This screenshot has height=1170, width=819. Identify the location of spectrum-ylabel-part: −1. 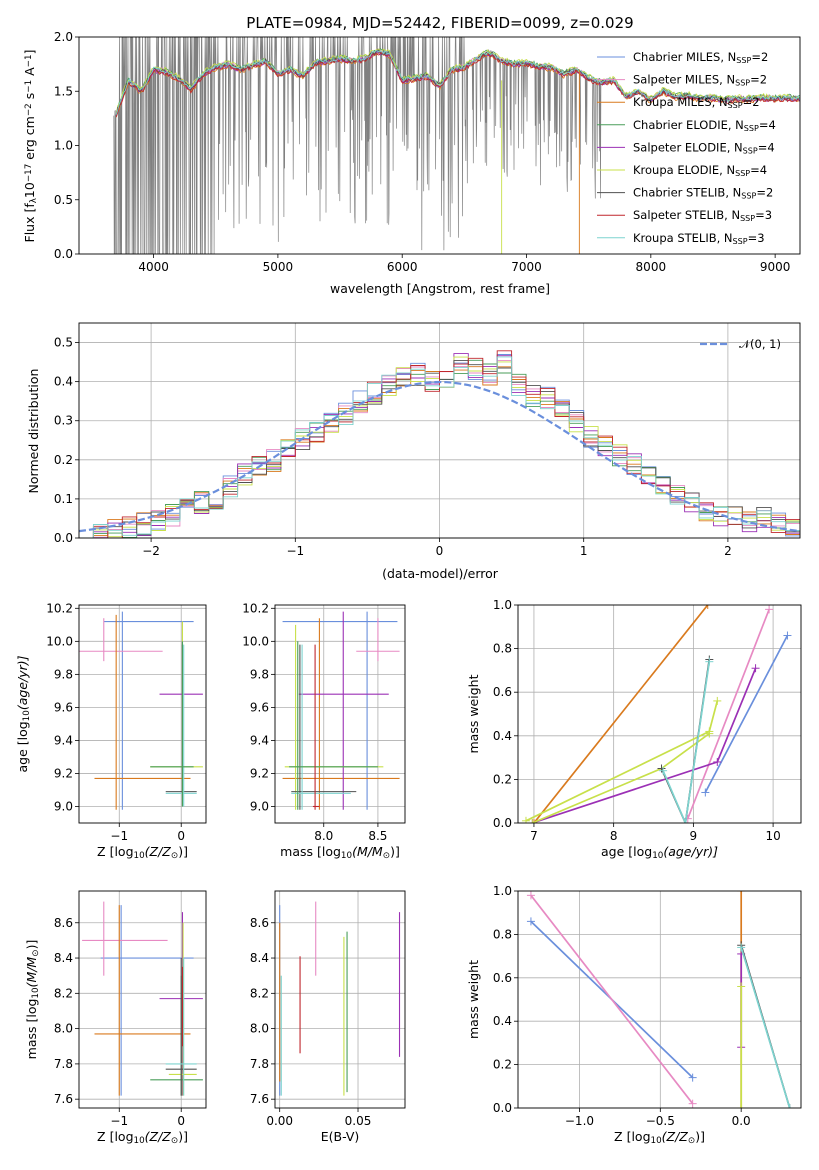
(29, 86).